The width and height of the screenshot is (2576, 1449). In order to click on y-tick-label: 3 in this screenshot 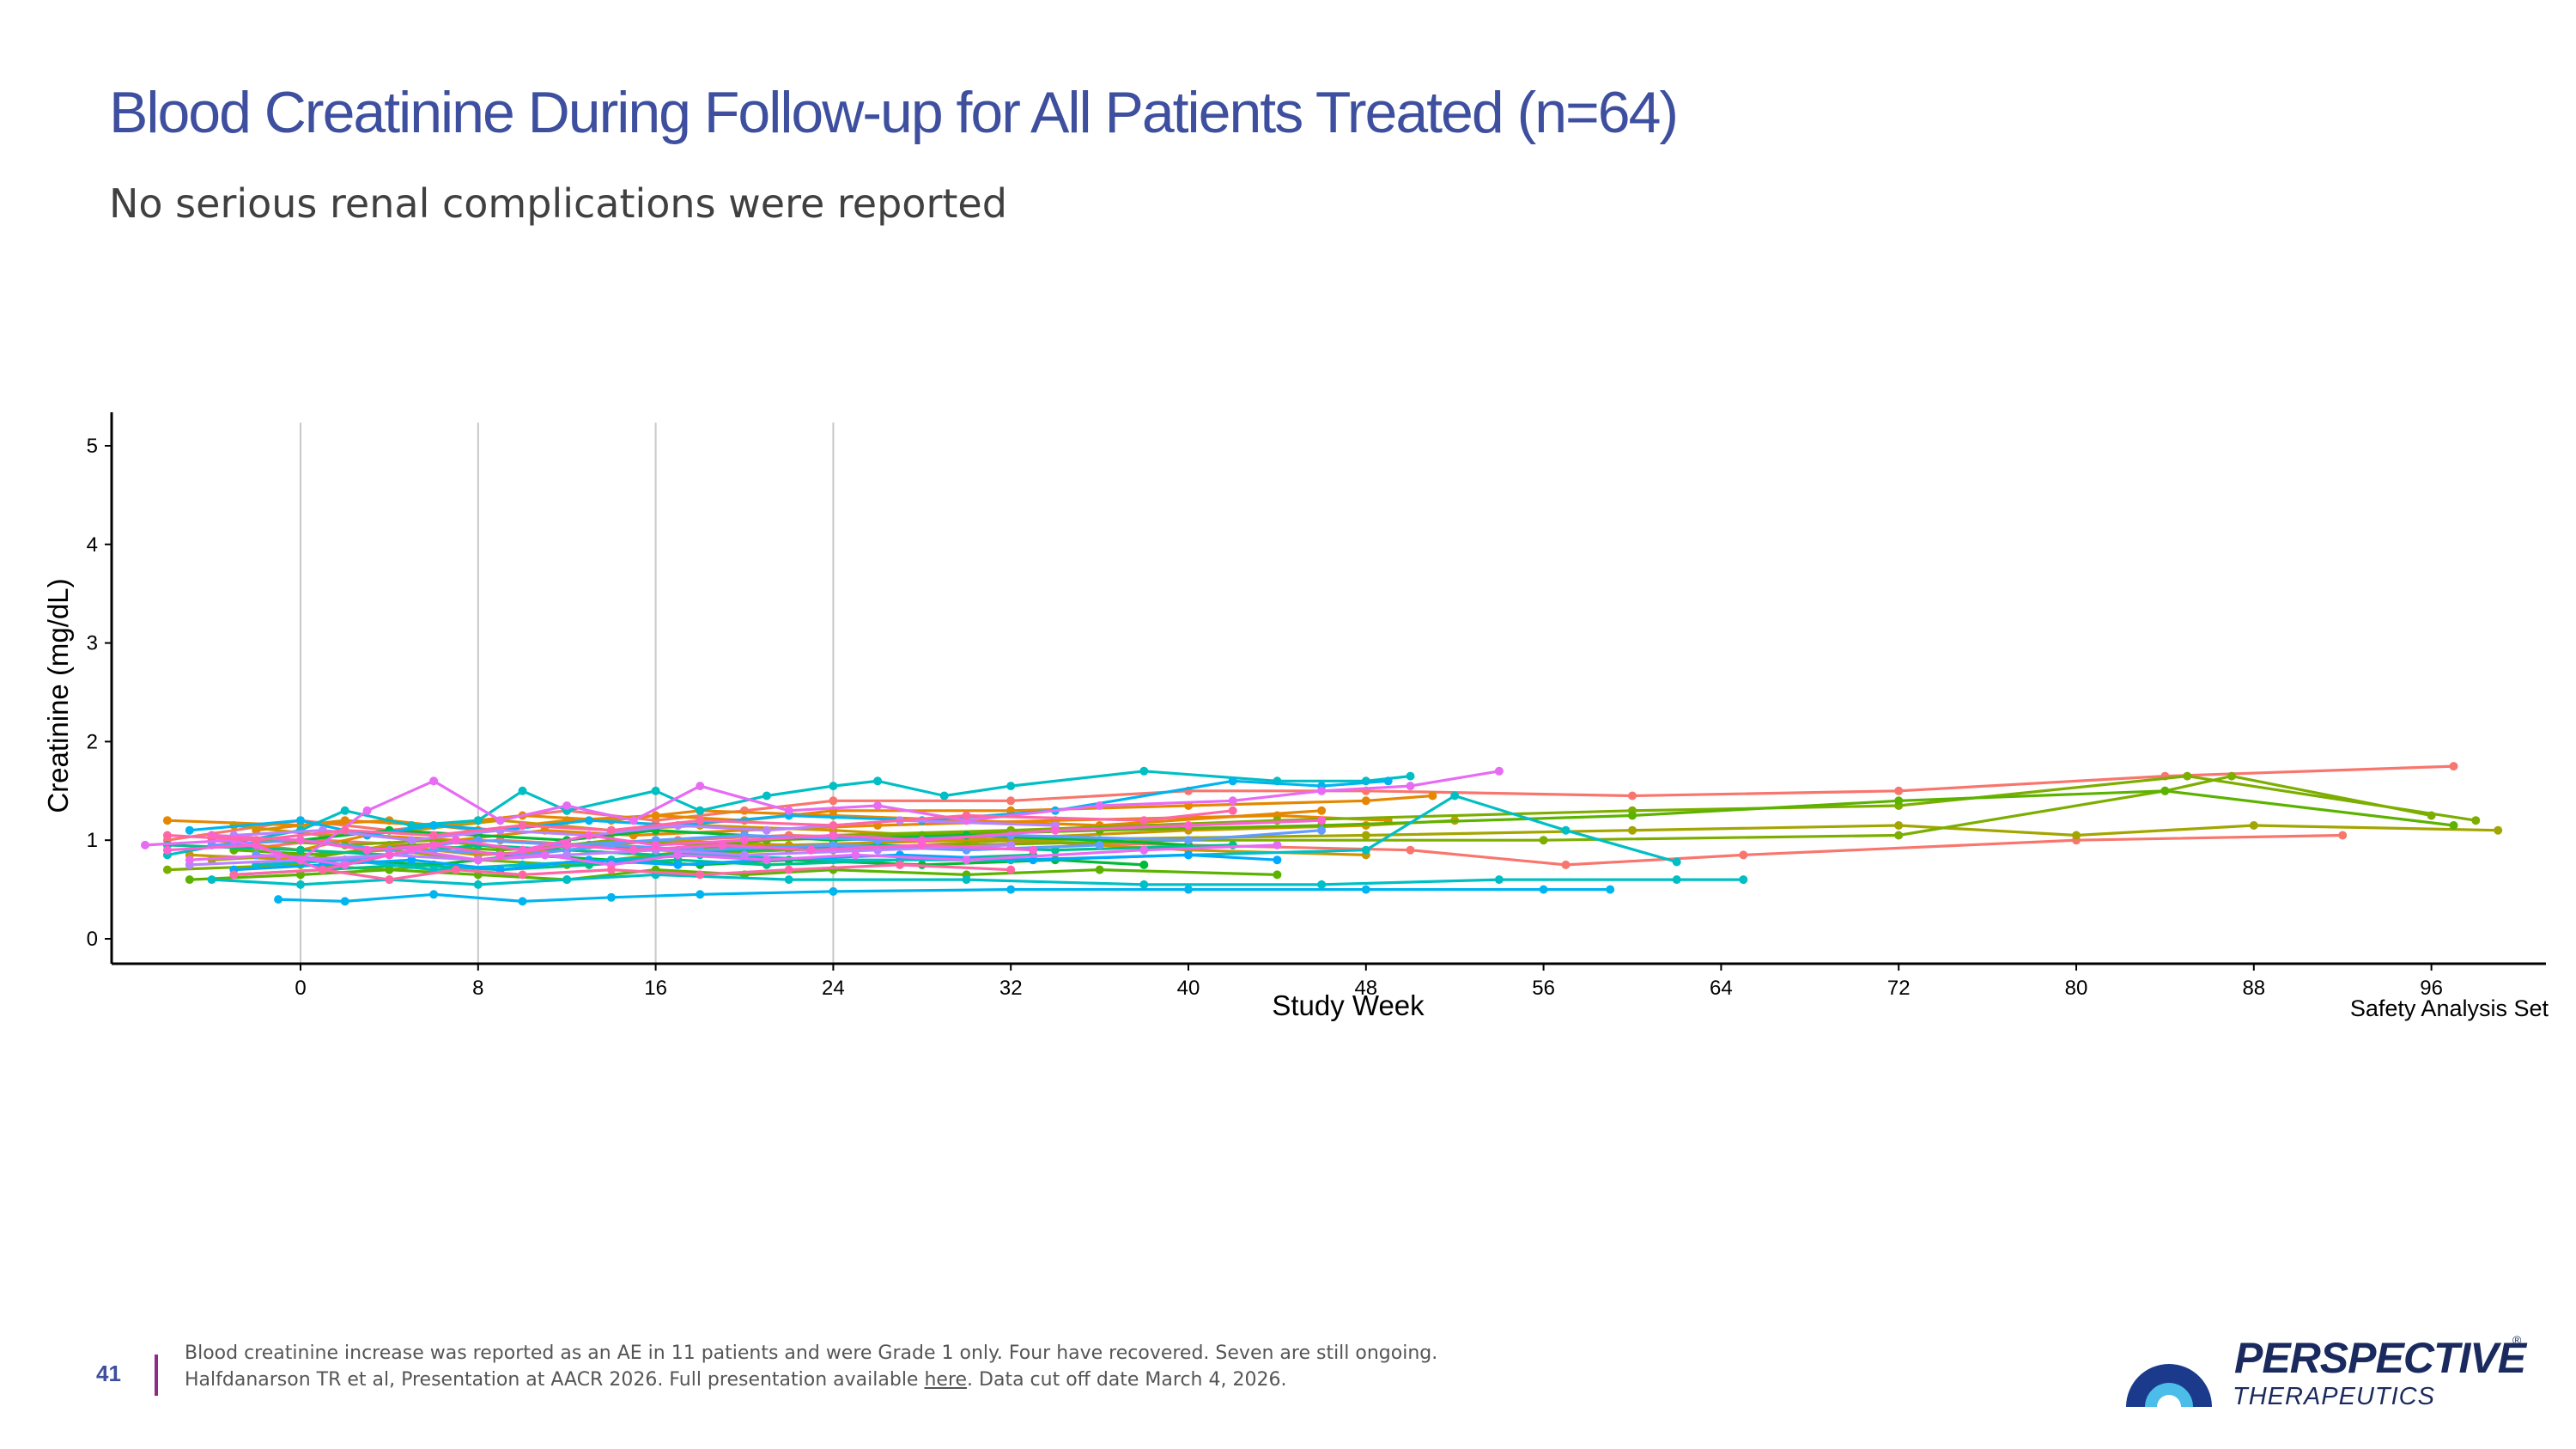, I will do `click(93, 643)`.